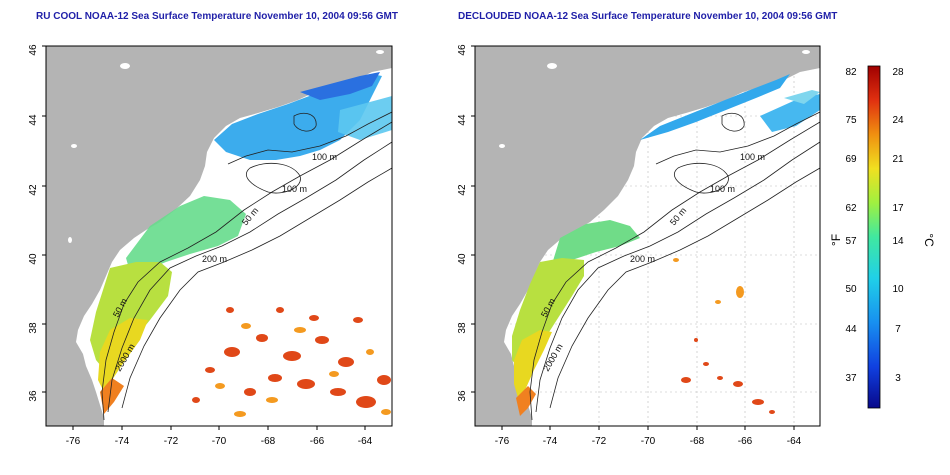 The image size is (950, 475). What do you see at coordinates (294, 189) in the screenshot?
I see `left-label-100m-b: 100 m` at bounding box center [294, 189].